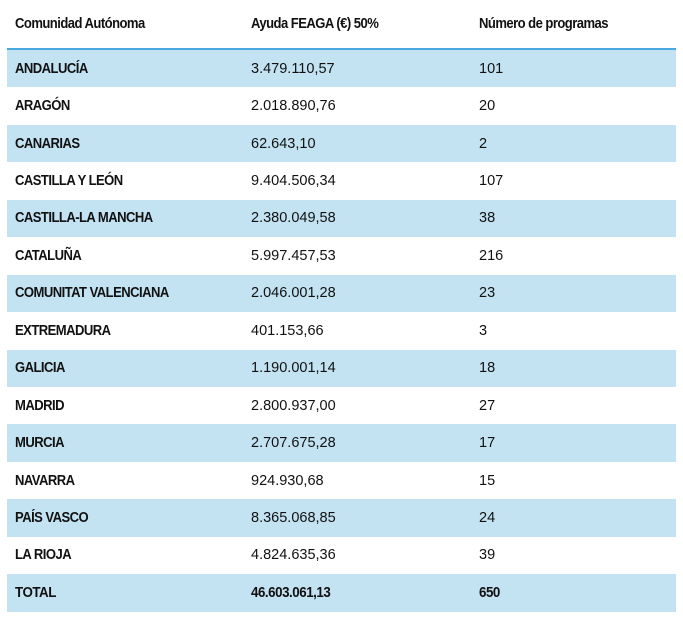 This screenshot has width=683, height=618. What do you see at coordinates (42, 106) in the screenshot?
I see `region-cell: ARAGÓN` at bounding box center [42, 106].